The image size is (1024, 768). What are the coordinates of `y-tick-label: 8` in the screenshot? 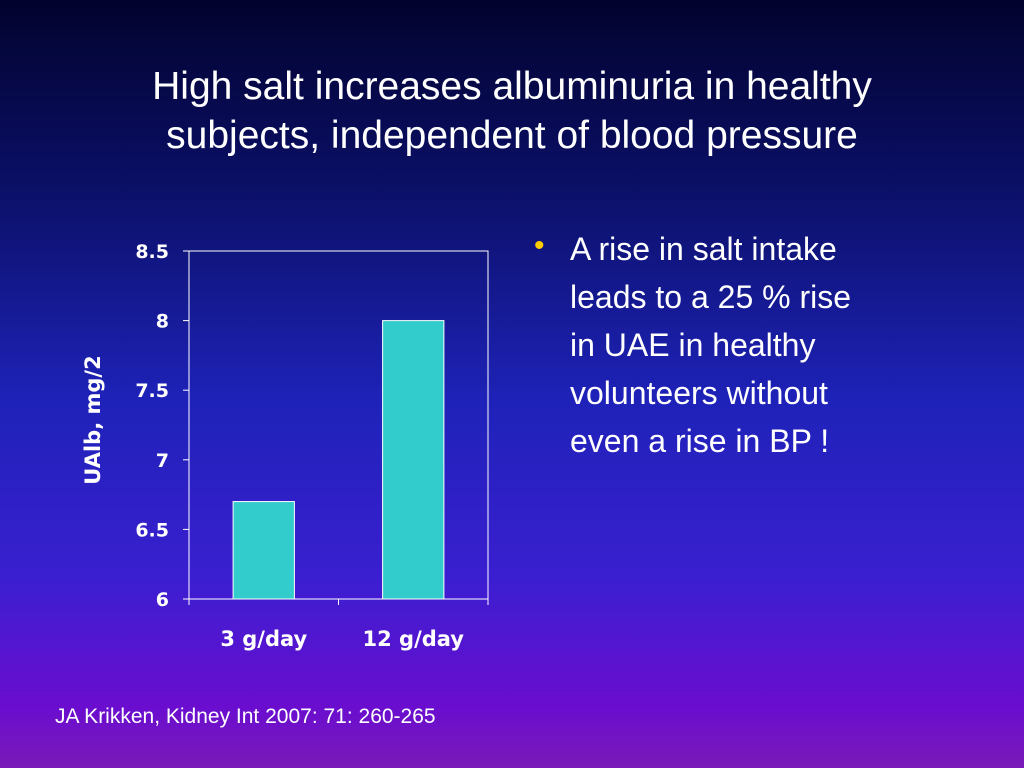 It's located at (162, 322).